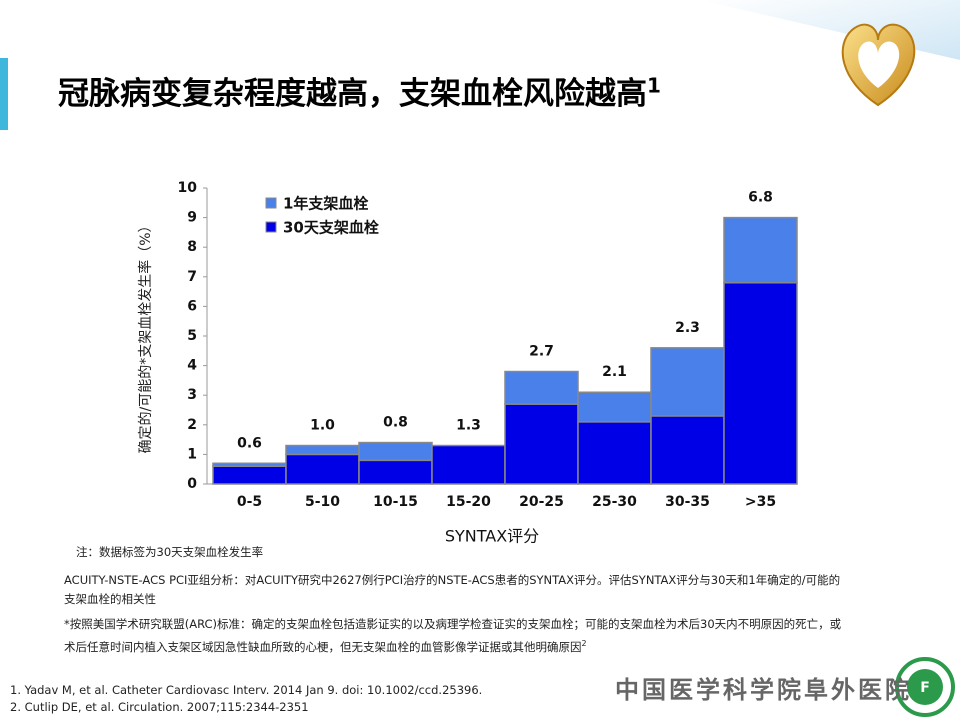 Image resolution: width=960 pixels, height=720 pixels. Describe the element at coordinates (192, 484) in the screenshot. I see `y-tick-label: 0` at that location.